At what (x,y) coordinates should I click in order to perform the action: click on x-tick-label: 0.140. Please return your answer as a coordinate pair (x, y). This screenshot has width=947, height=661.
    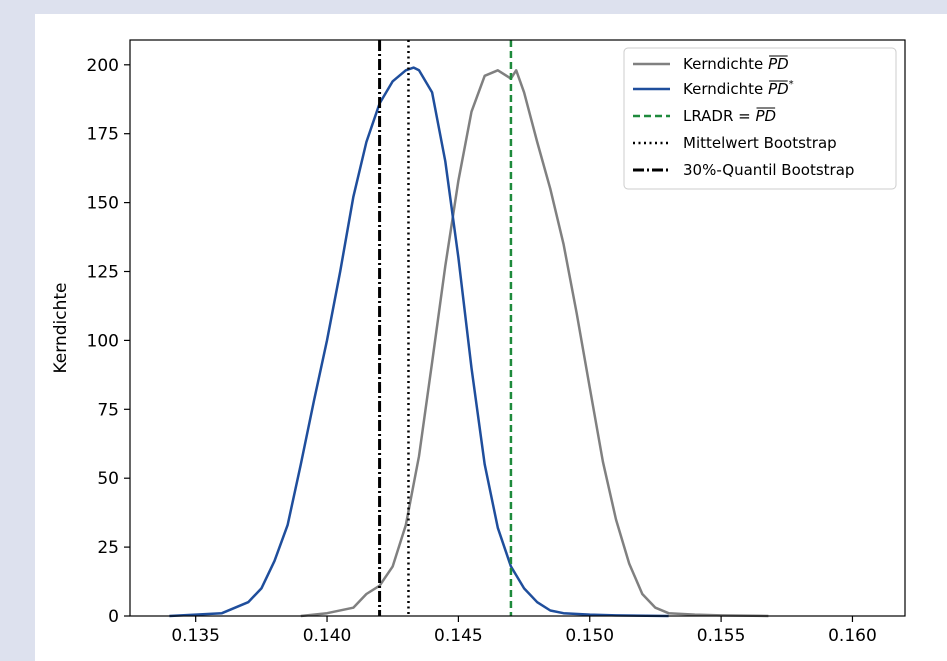
    Looking at the image, I should click on (327, 636).